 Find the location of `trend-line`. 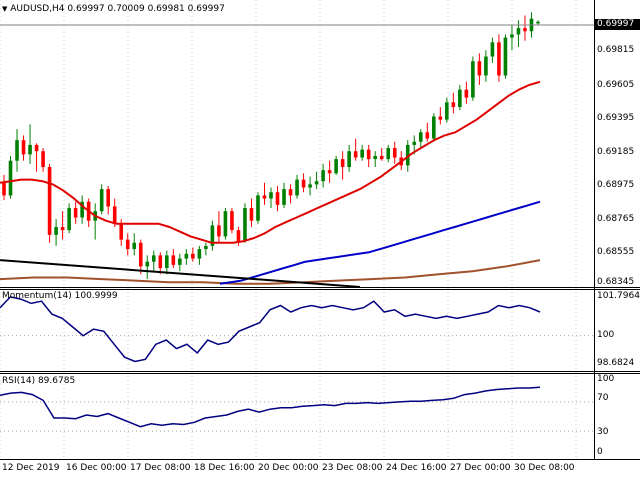

trend-line is located at coordinates (180, 273).